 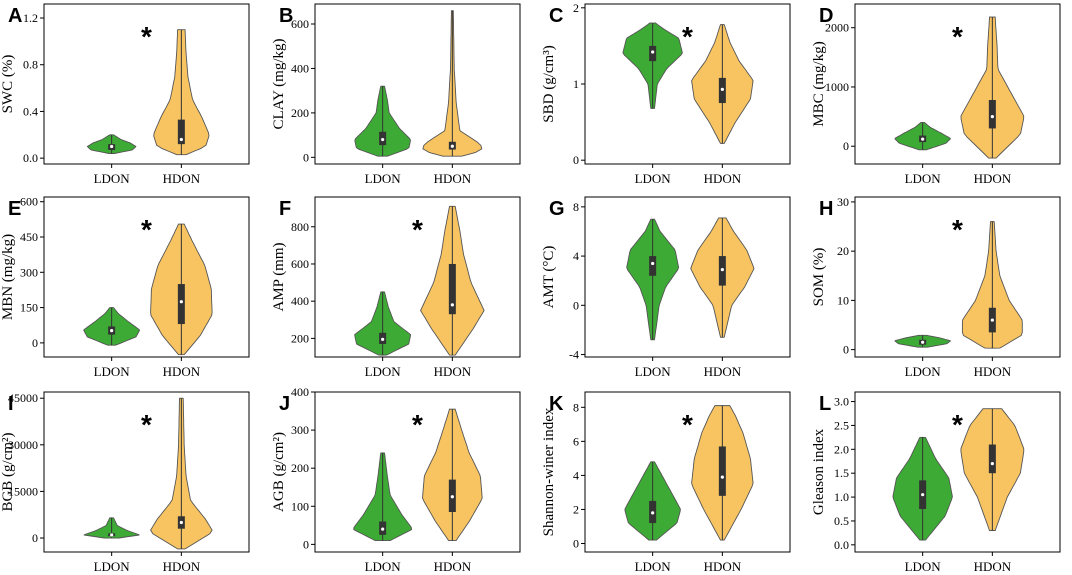 I want to click on panel-e: E MBN (mg/kg) 0 150 300 450 600 LDON HDON *, so click(x=125, y=287).